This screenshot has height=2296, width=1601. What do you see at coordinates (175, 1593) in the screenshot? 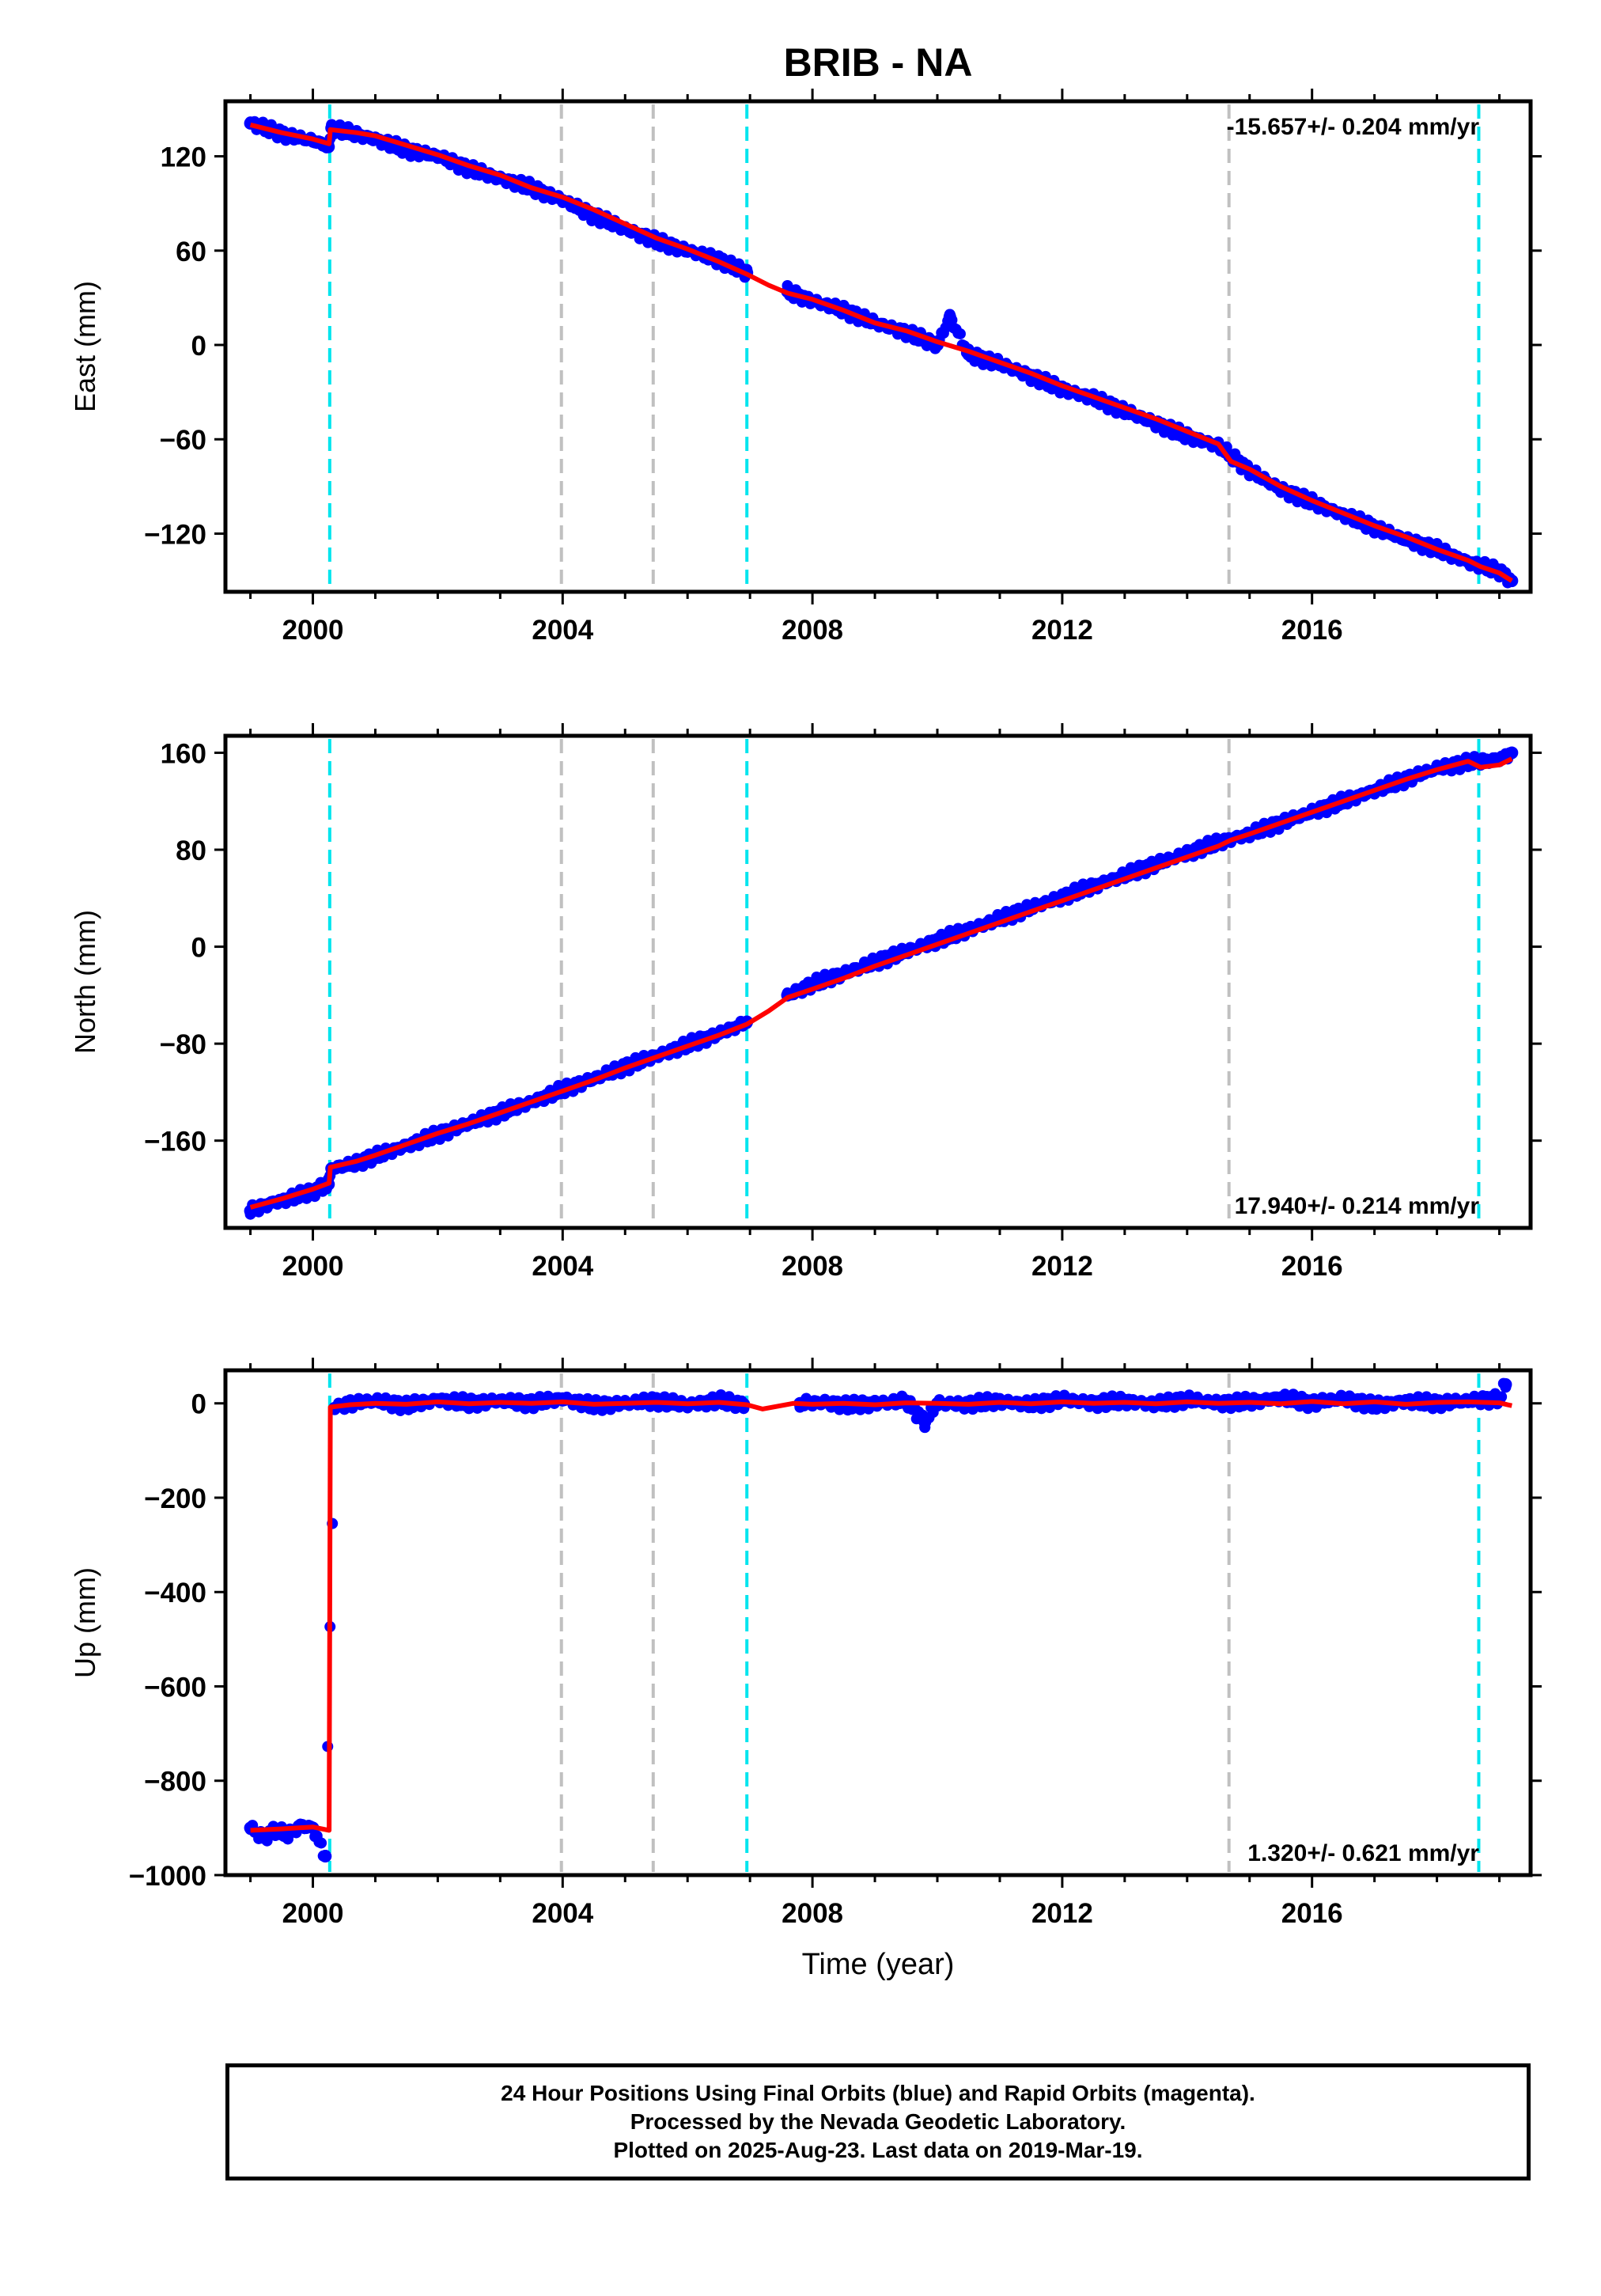
I see `up-y-tick-label: −400` at bounding box center [175, 1593].